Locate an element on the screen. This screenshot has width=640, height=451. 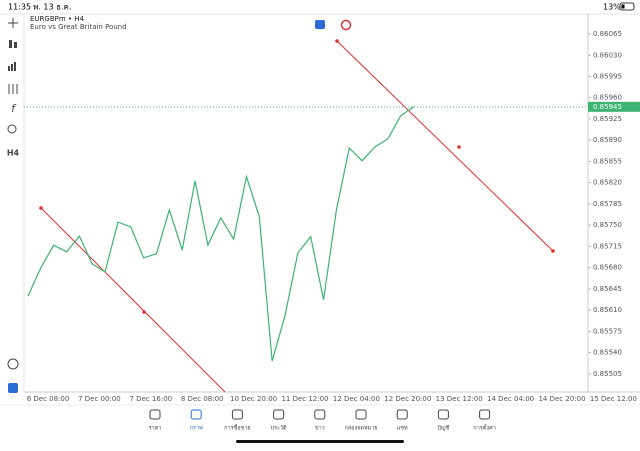
y-tick-label: 0.85645 is located at coordinates (607, 289).